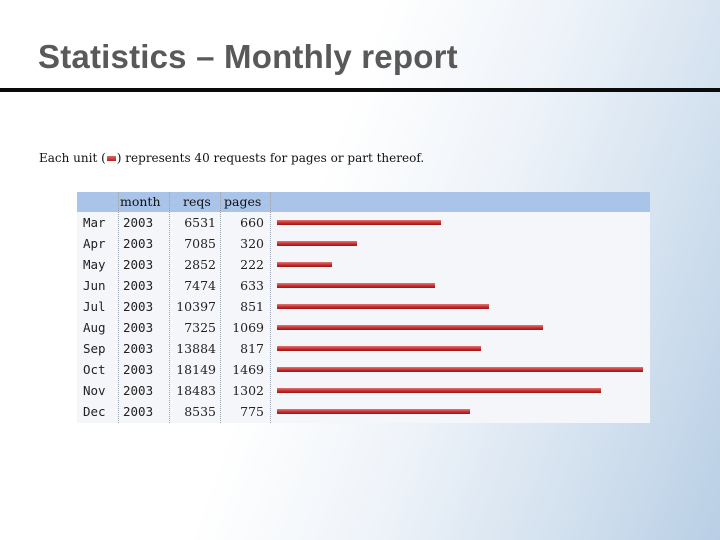 The image size is (720, 540). What do you see at coordinates (140, 201) in the screenshot?
I see `column-header-month: month` at bounding box center [140, 201].